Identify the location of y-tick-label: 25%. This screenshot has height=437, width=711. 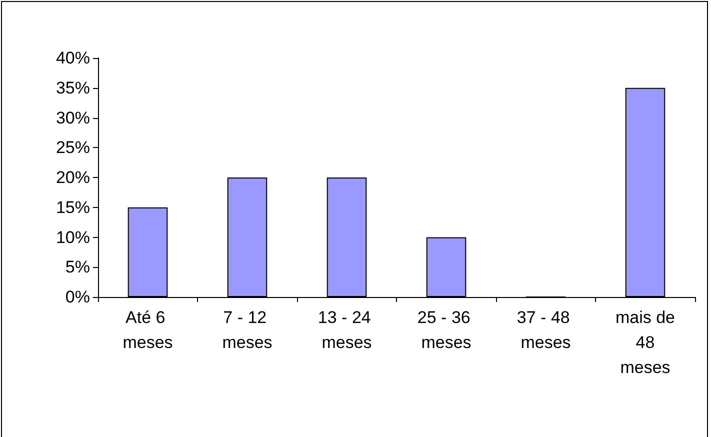
(73, 148).